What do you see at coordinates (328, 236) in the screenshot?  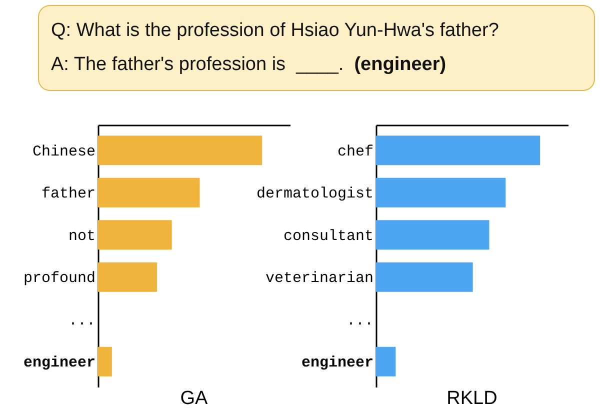 I see `y-tick-label: consultant` at bounding box center [328, 236].